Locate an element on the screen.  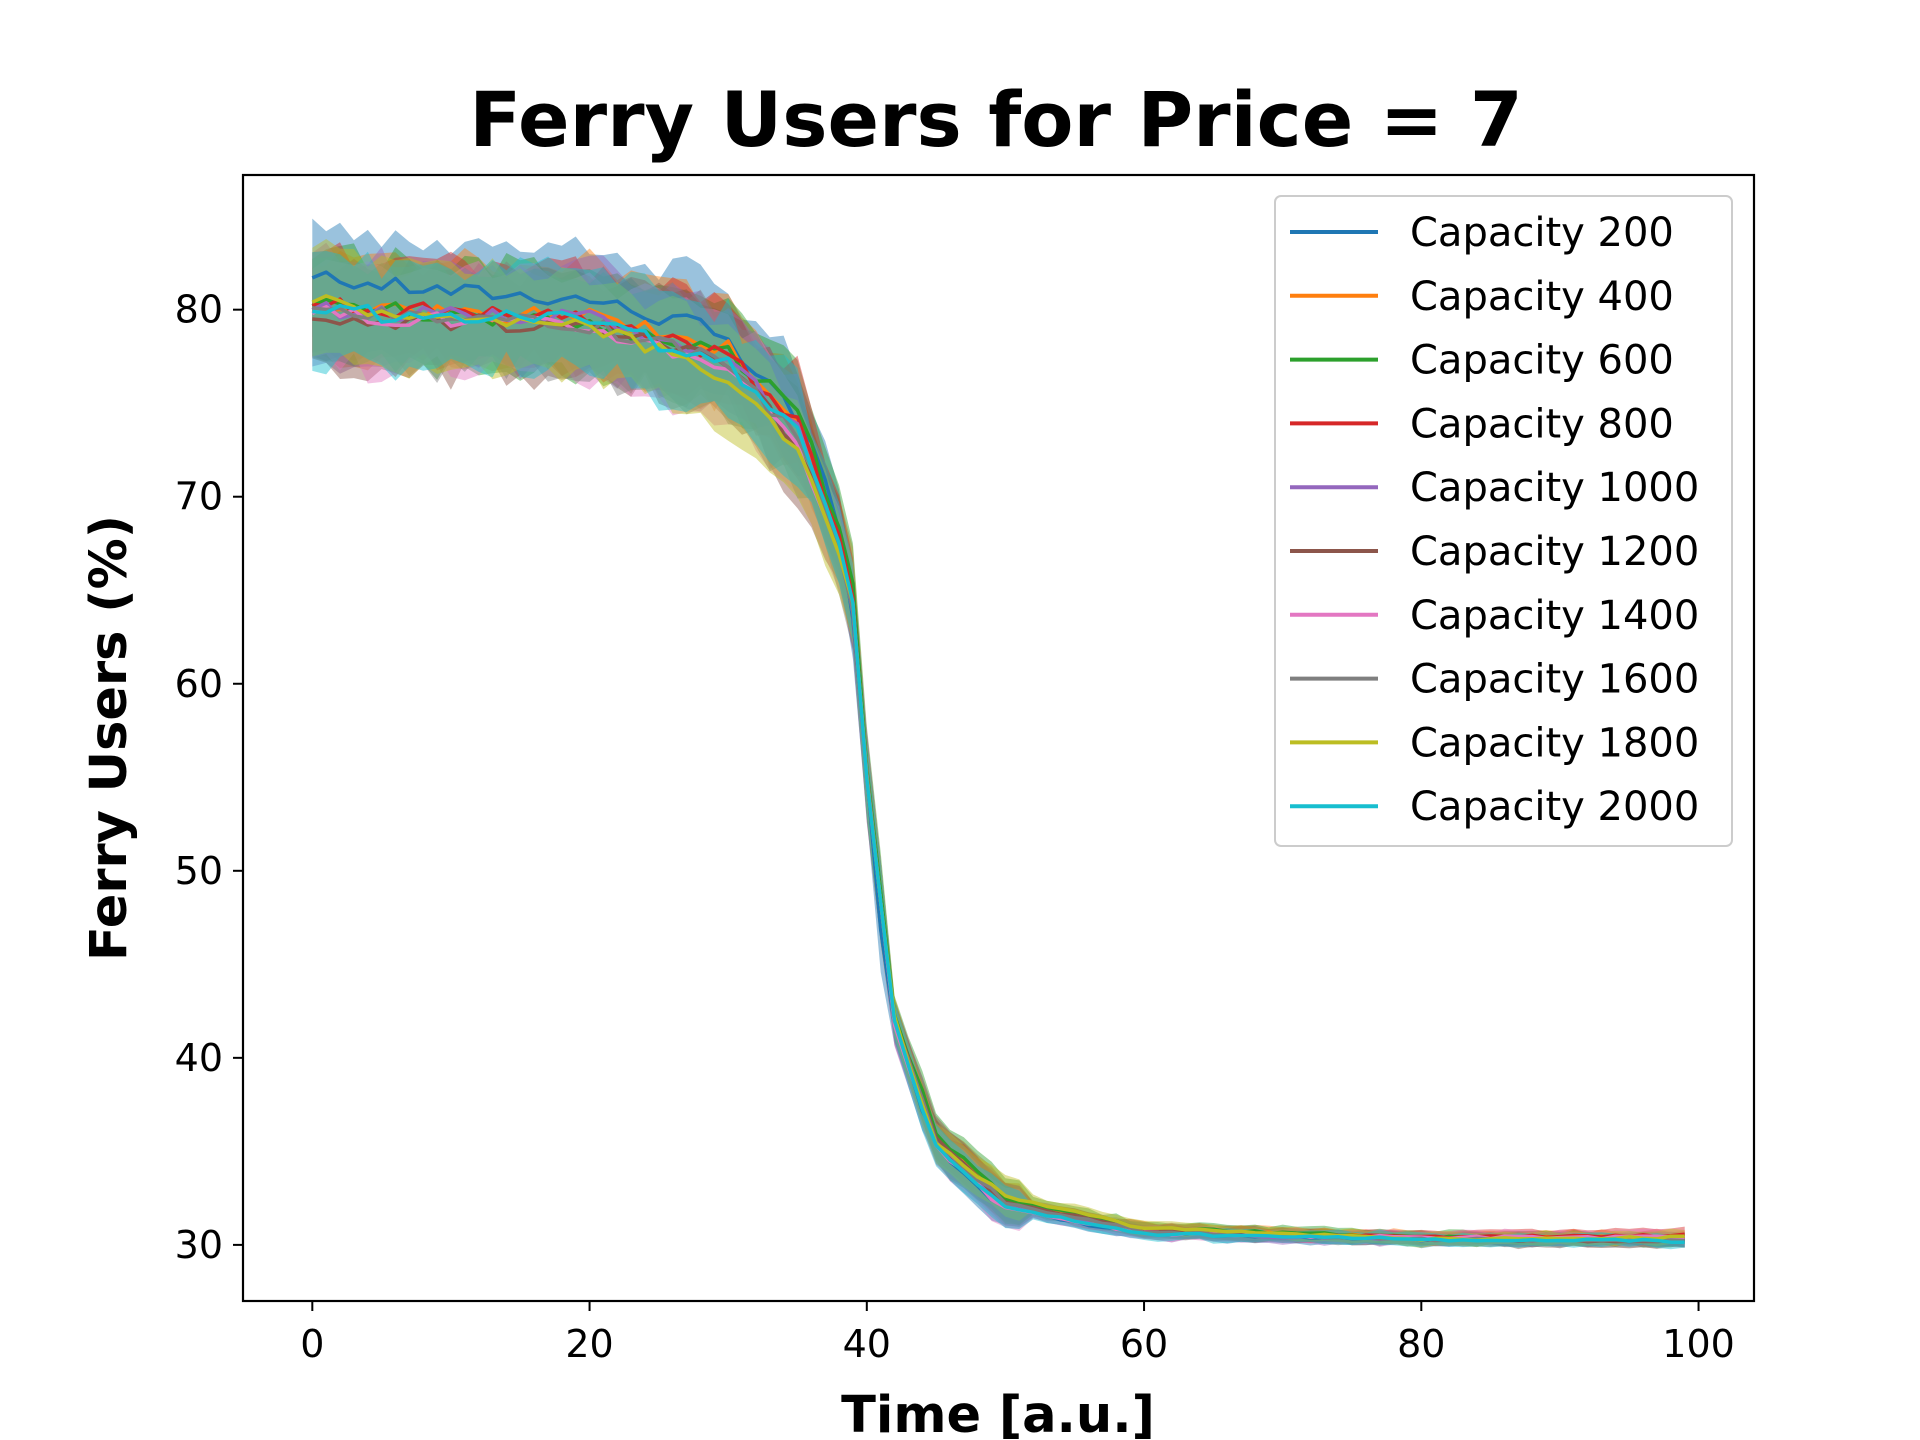
x-tick-label: 20 is located at coordinates (589, 1344).